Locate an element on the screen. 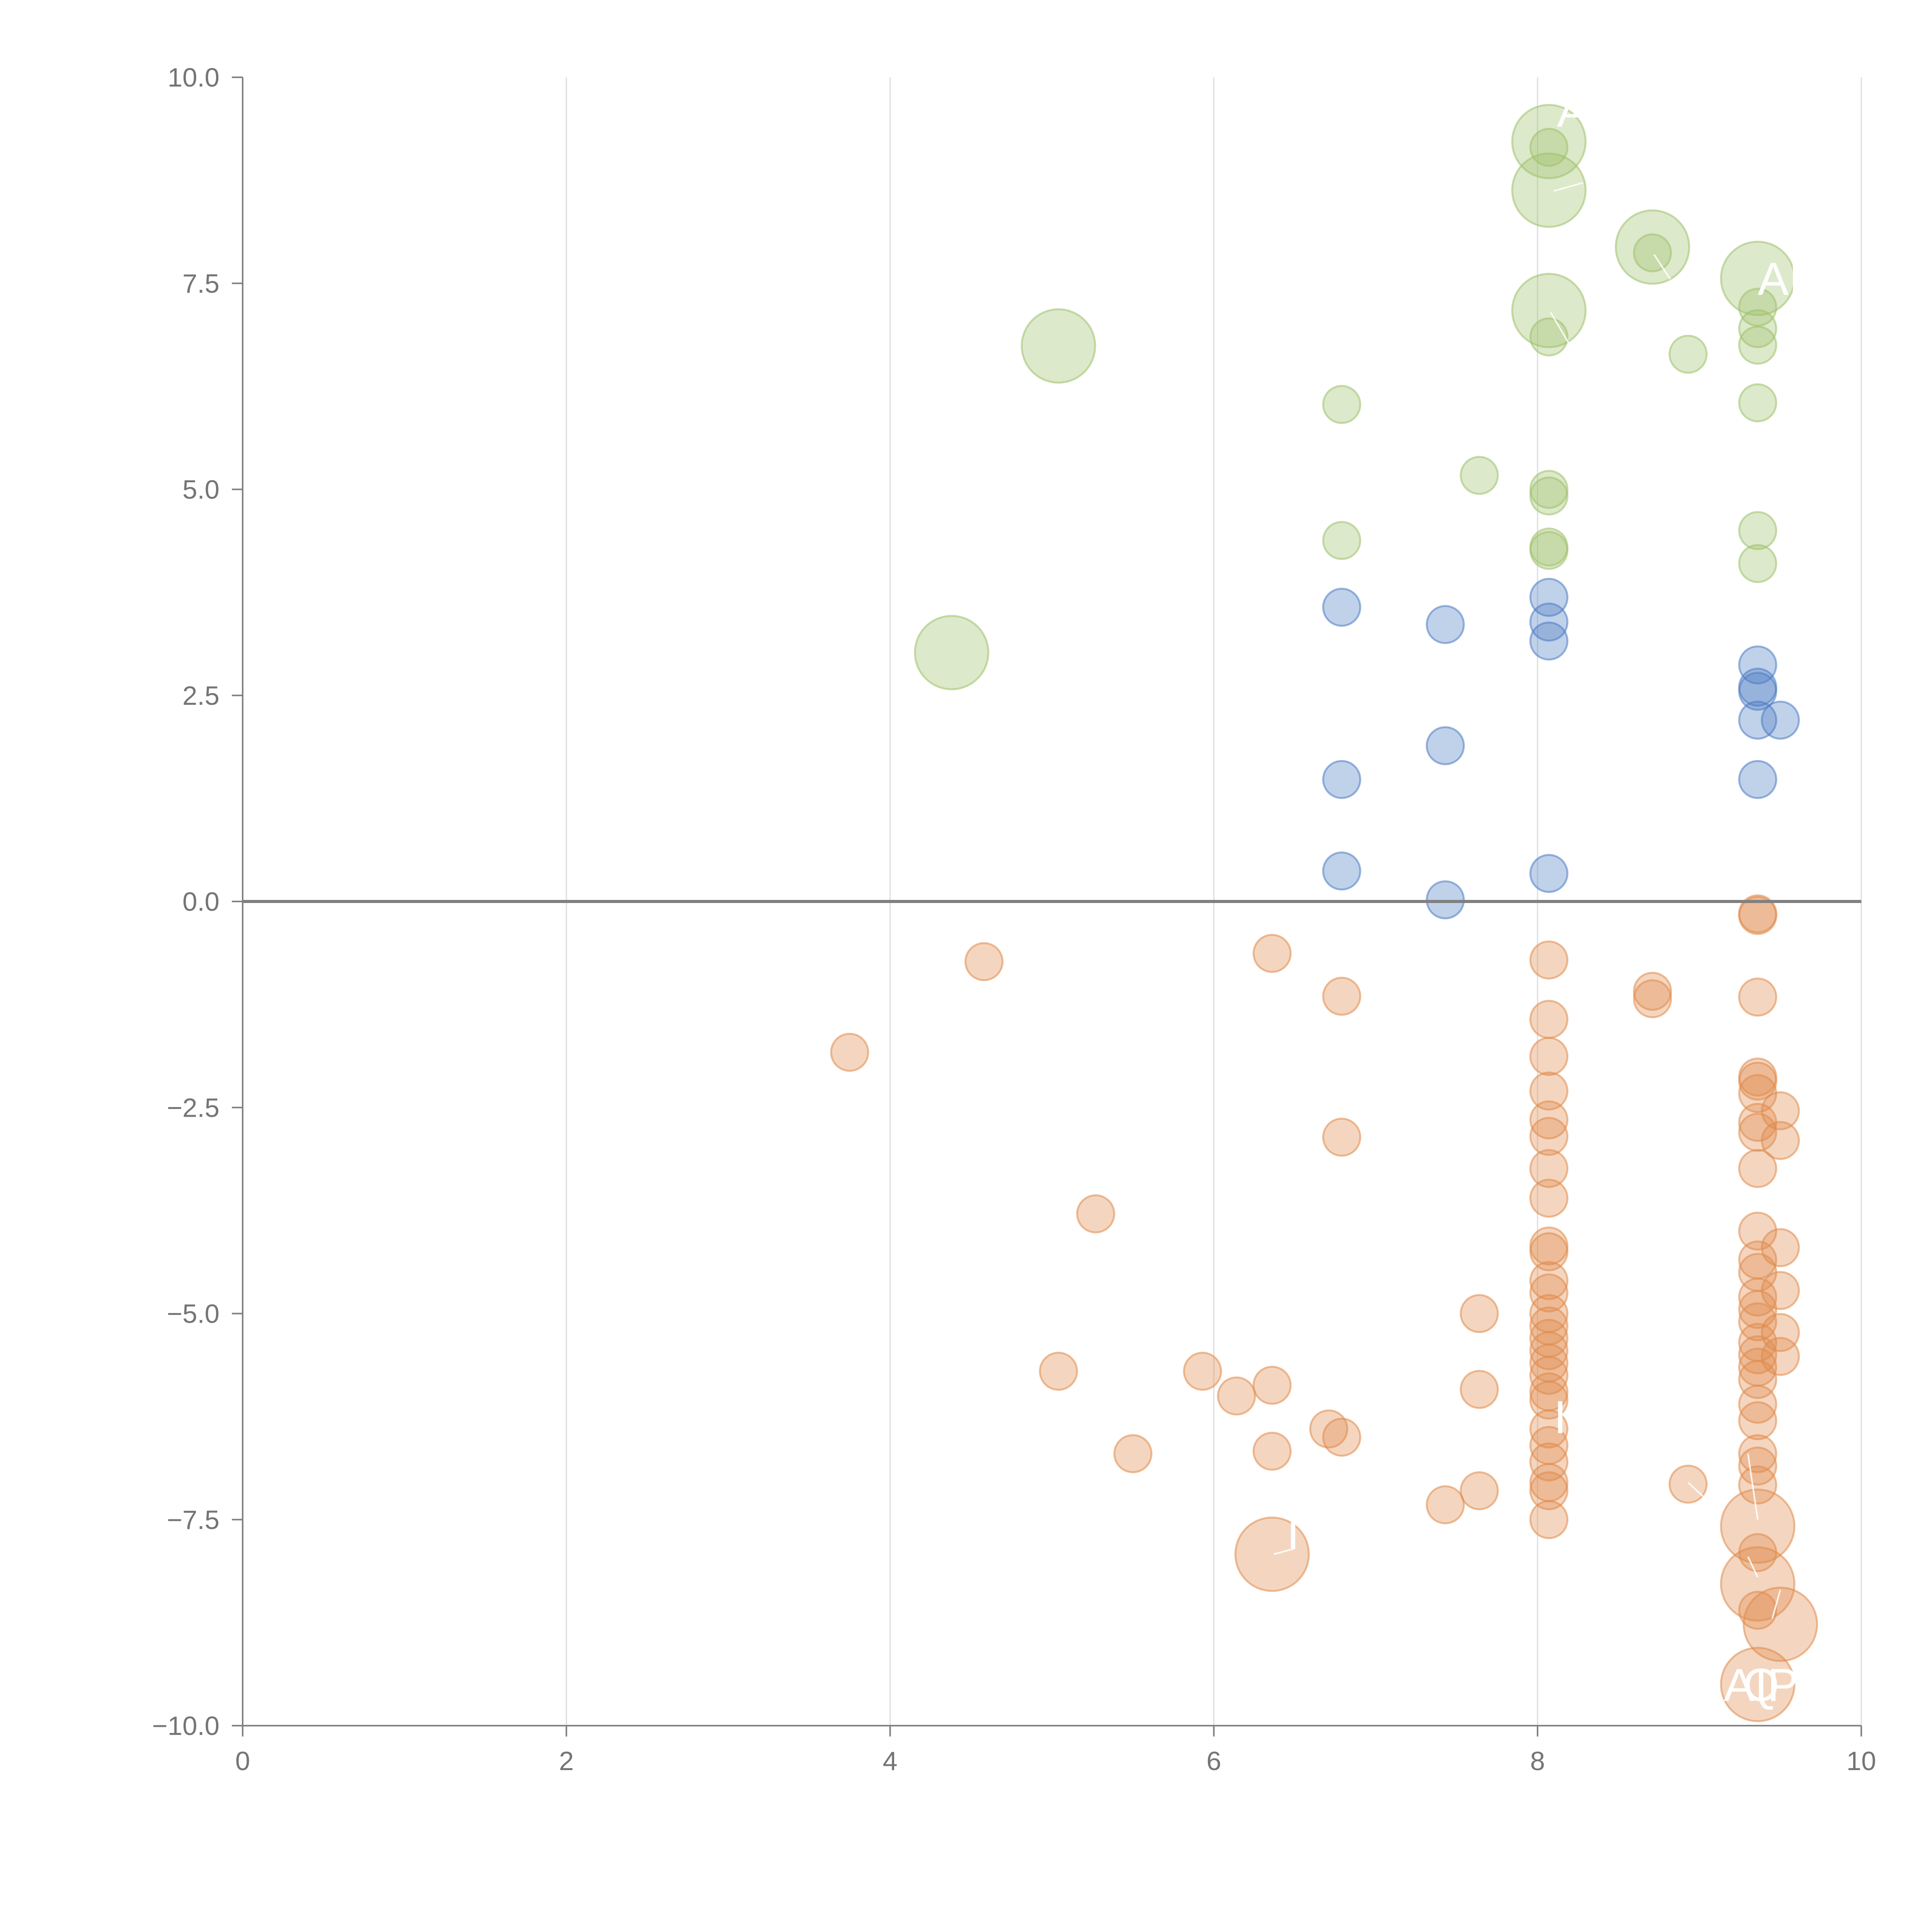  x-tick-label: 2 is located at coordinates (567, 1761).